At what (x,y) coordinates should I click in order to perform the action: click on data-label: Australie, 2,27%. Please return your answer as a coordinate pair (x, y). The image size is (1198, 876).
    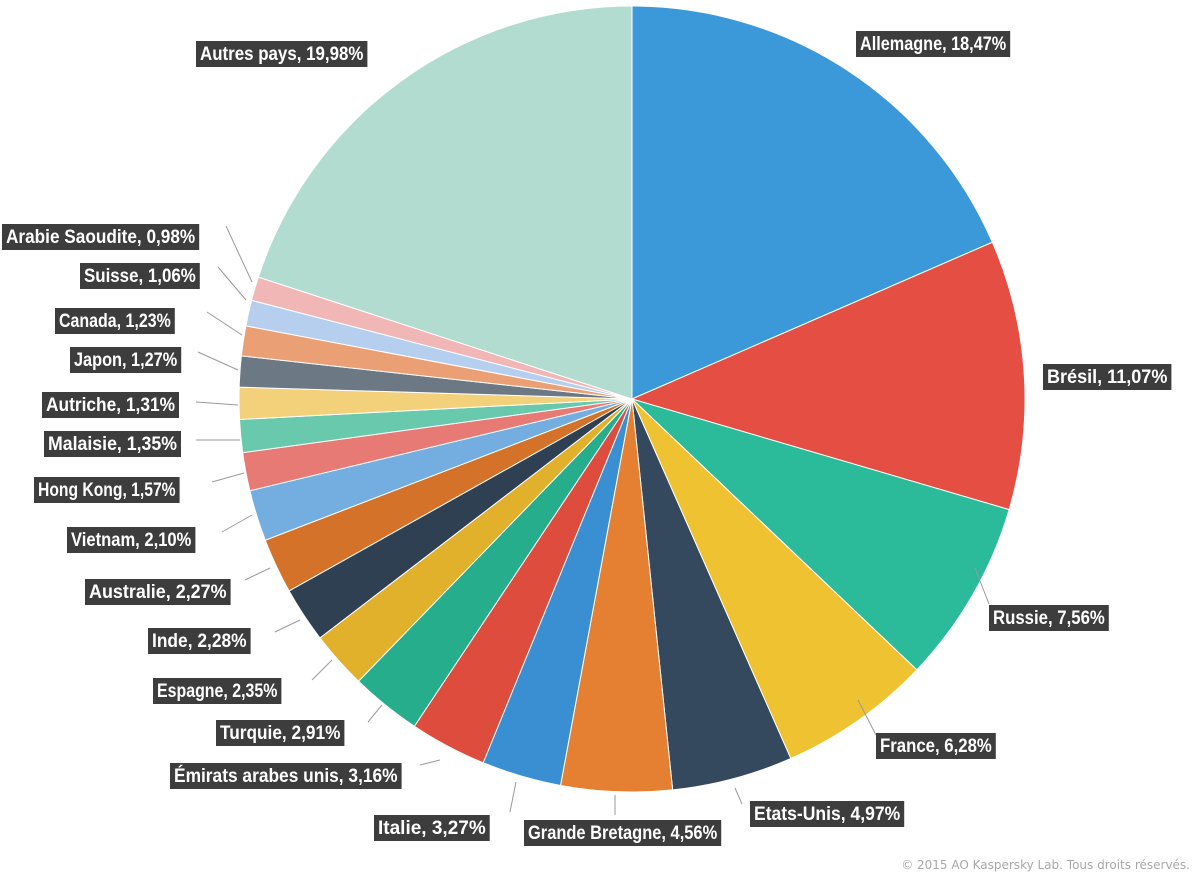
    Looking at the image, I should click on (158, 592).